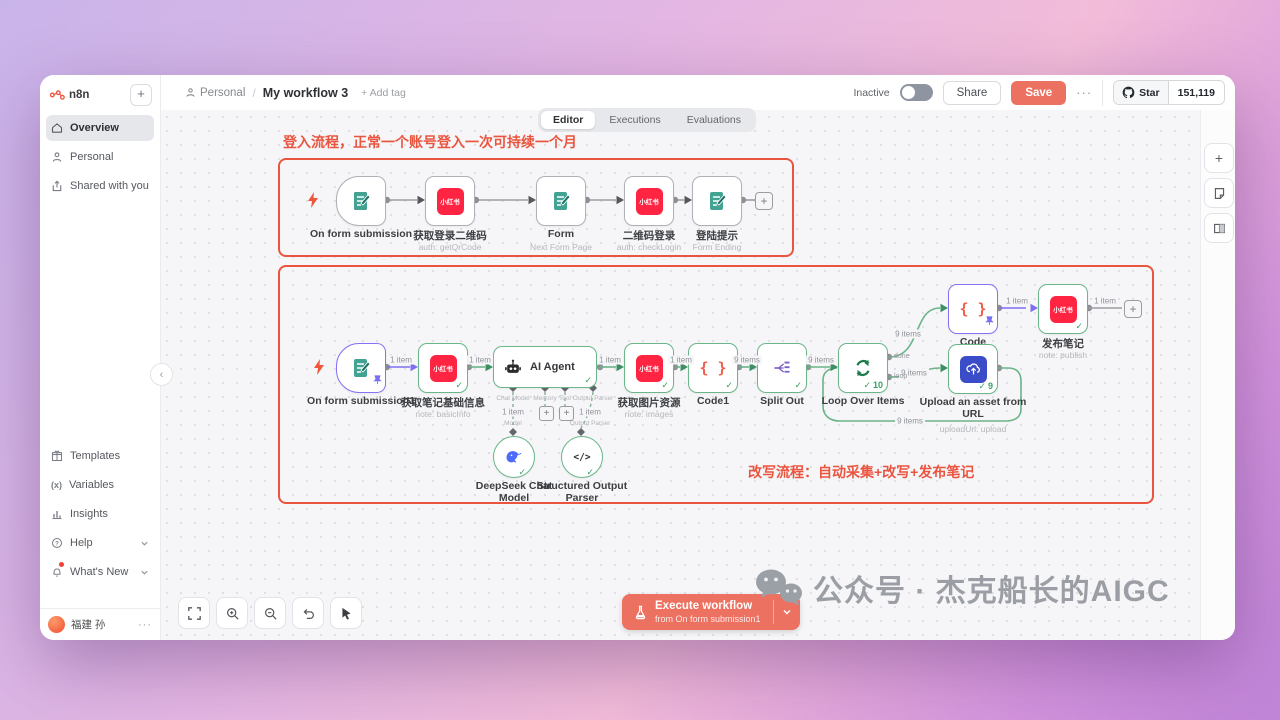 The width and height of the screenshot is (1280, 720). What do you see at coordinates (61, 564) in the screenshot?
I see `notification-dot` at bounding box center [61, 564].